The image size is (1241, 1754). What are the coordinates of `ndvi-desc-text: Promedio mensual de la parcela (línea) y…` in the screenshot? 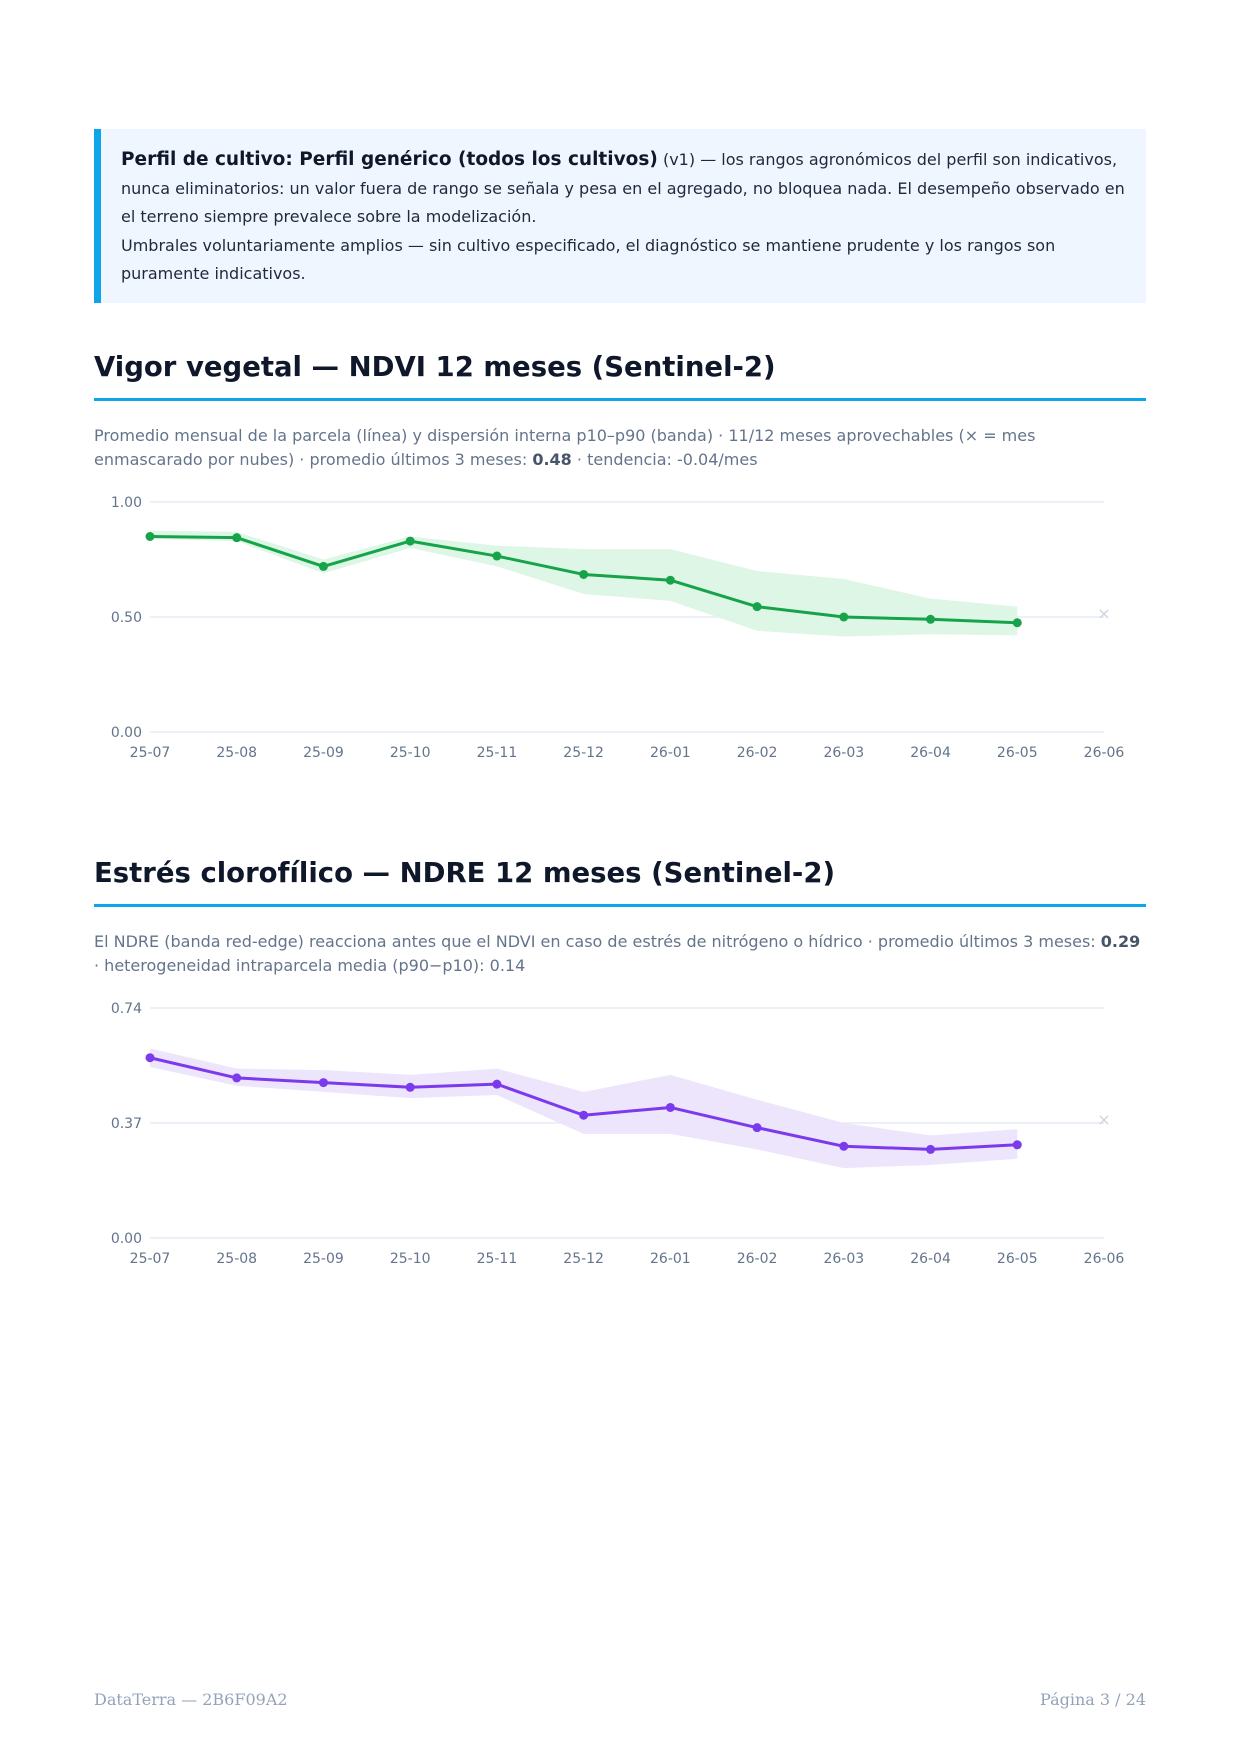 It's located at (565, 447).